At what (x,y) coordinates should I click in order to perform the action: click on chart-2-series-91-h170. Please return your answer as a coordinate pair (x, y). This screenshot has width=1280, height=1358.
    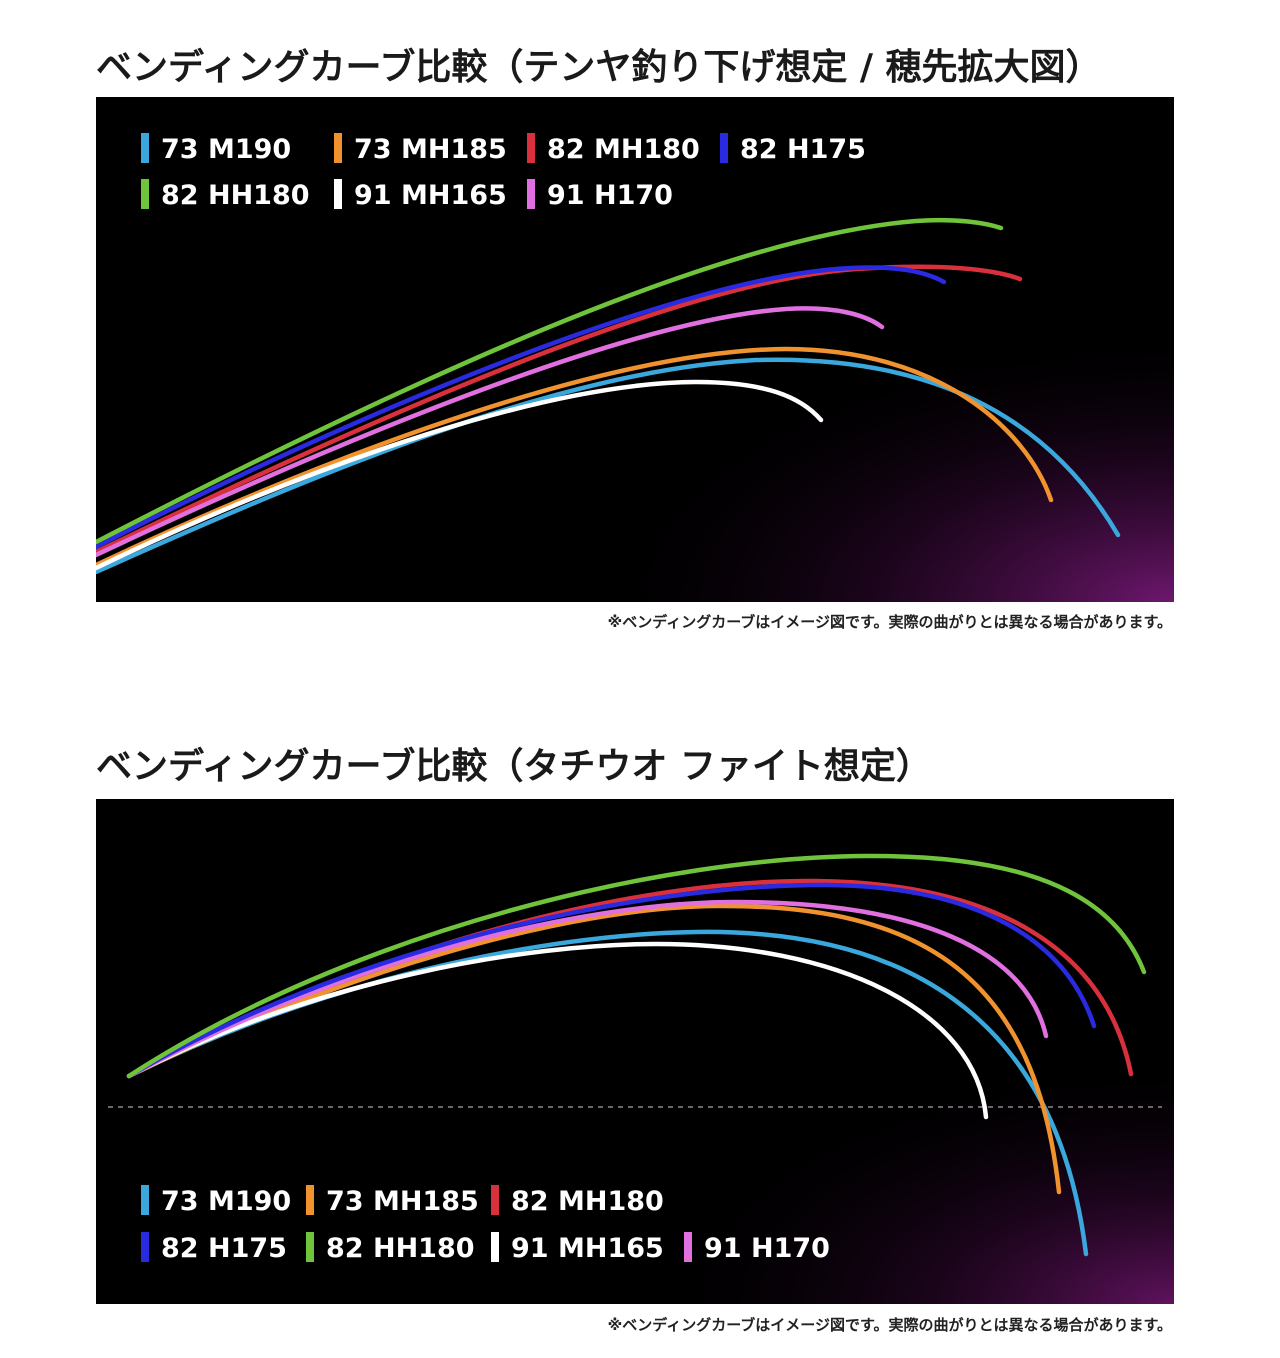
    Looking at the image, I should click on (587, 989).